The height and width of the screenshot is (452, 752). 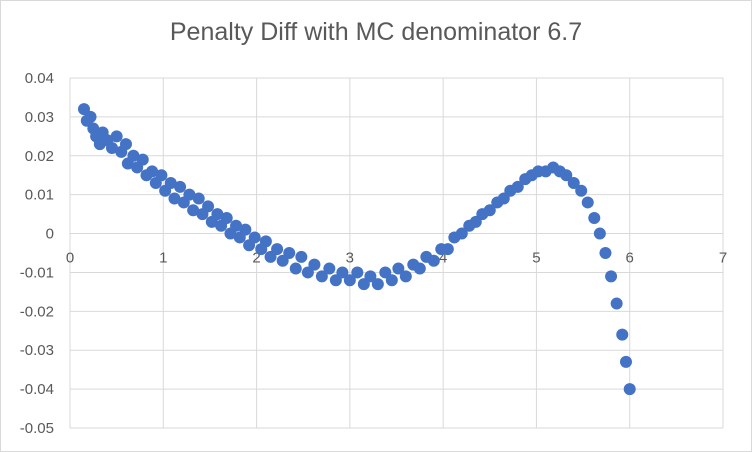 What do you see at coordinates (443, 258) in the screenshot?
I see `x-tick-label: 4` at bounding box center [443, 258].